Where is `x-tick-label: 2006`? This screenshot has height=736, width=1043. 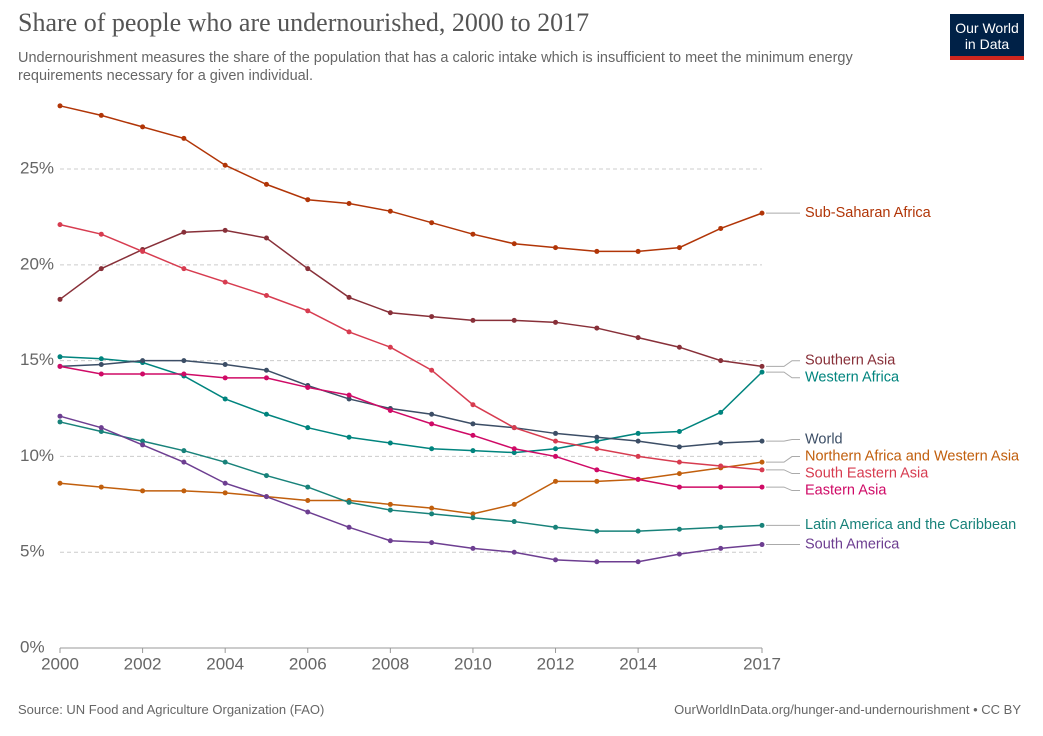 x-tick-label: 2006 is located at coordinates (308, 663).